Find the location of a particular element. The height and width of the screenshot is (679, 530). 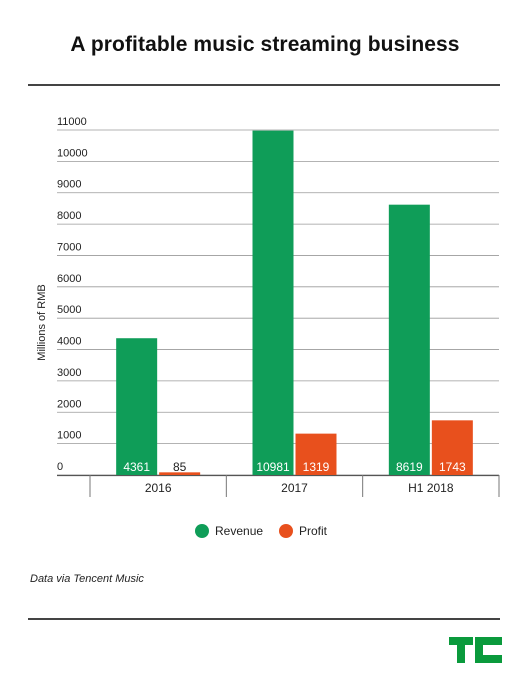

y-tick-label: 8000 is located at coordinates (69, 216).